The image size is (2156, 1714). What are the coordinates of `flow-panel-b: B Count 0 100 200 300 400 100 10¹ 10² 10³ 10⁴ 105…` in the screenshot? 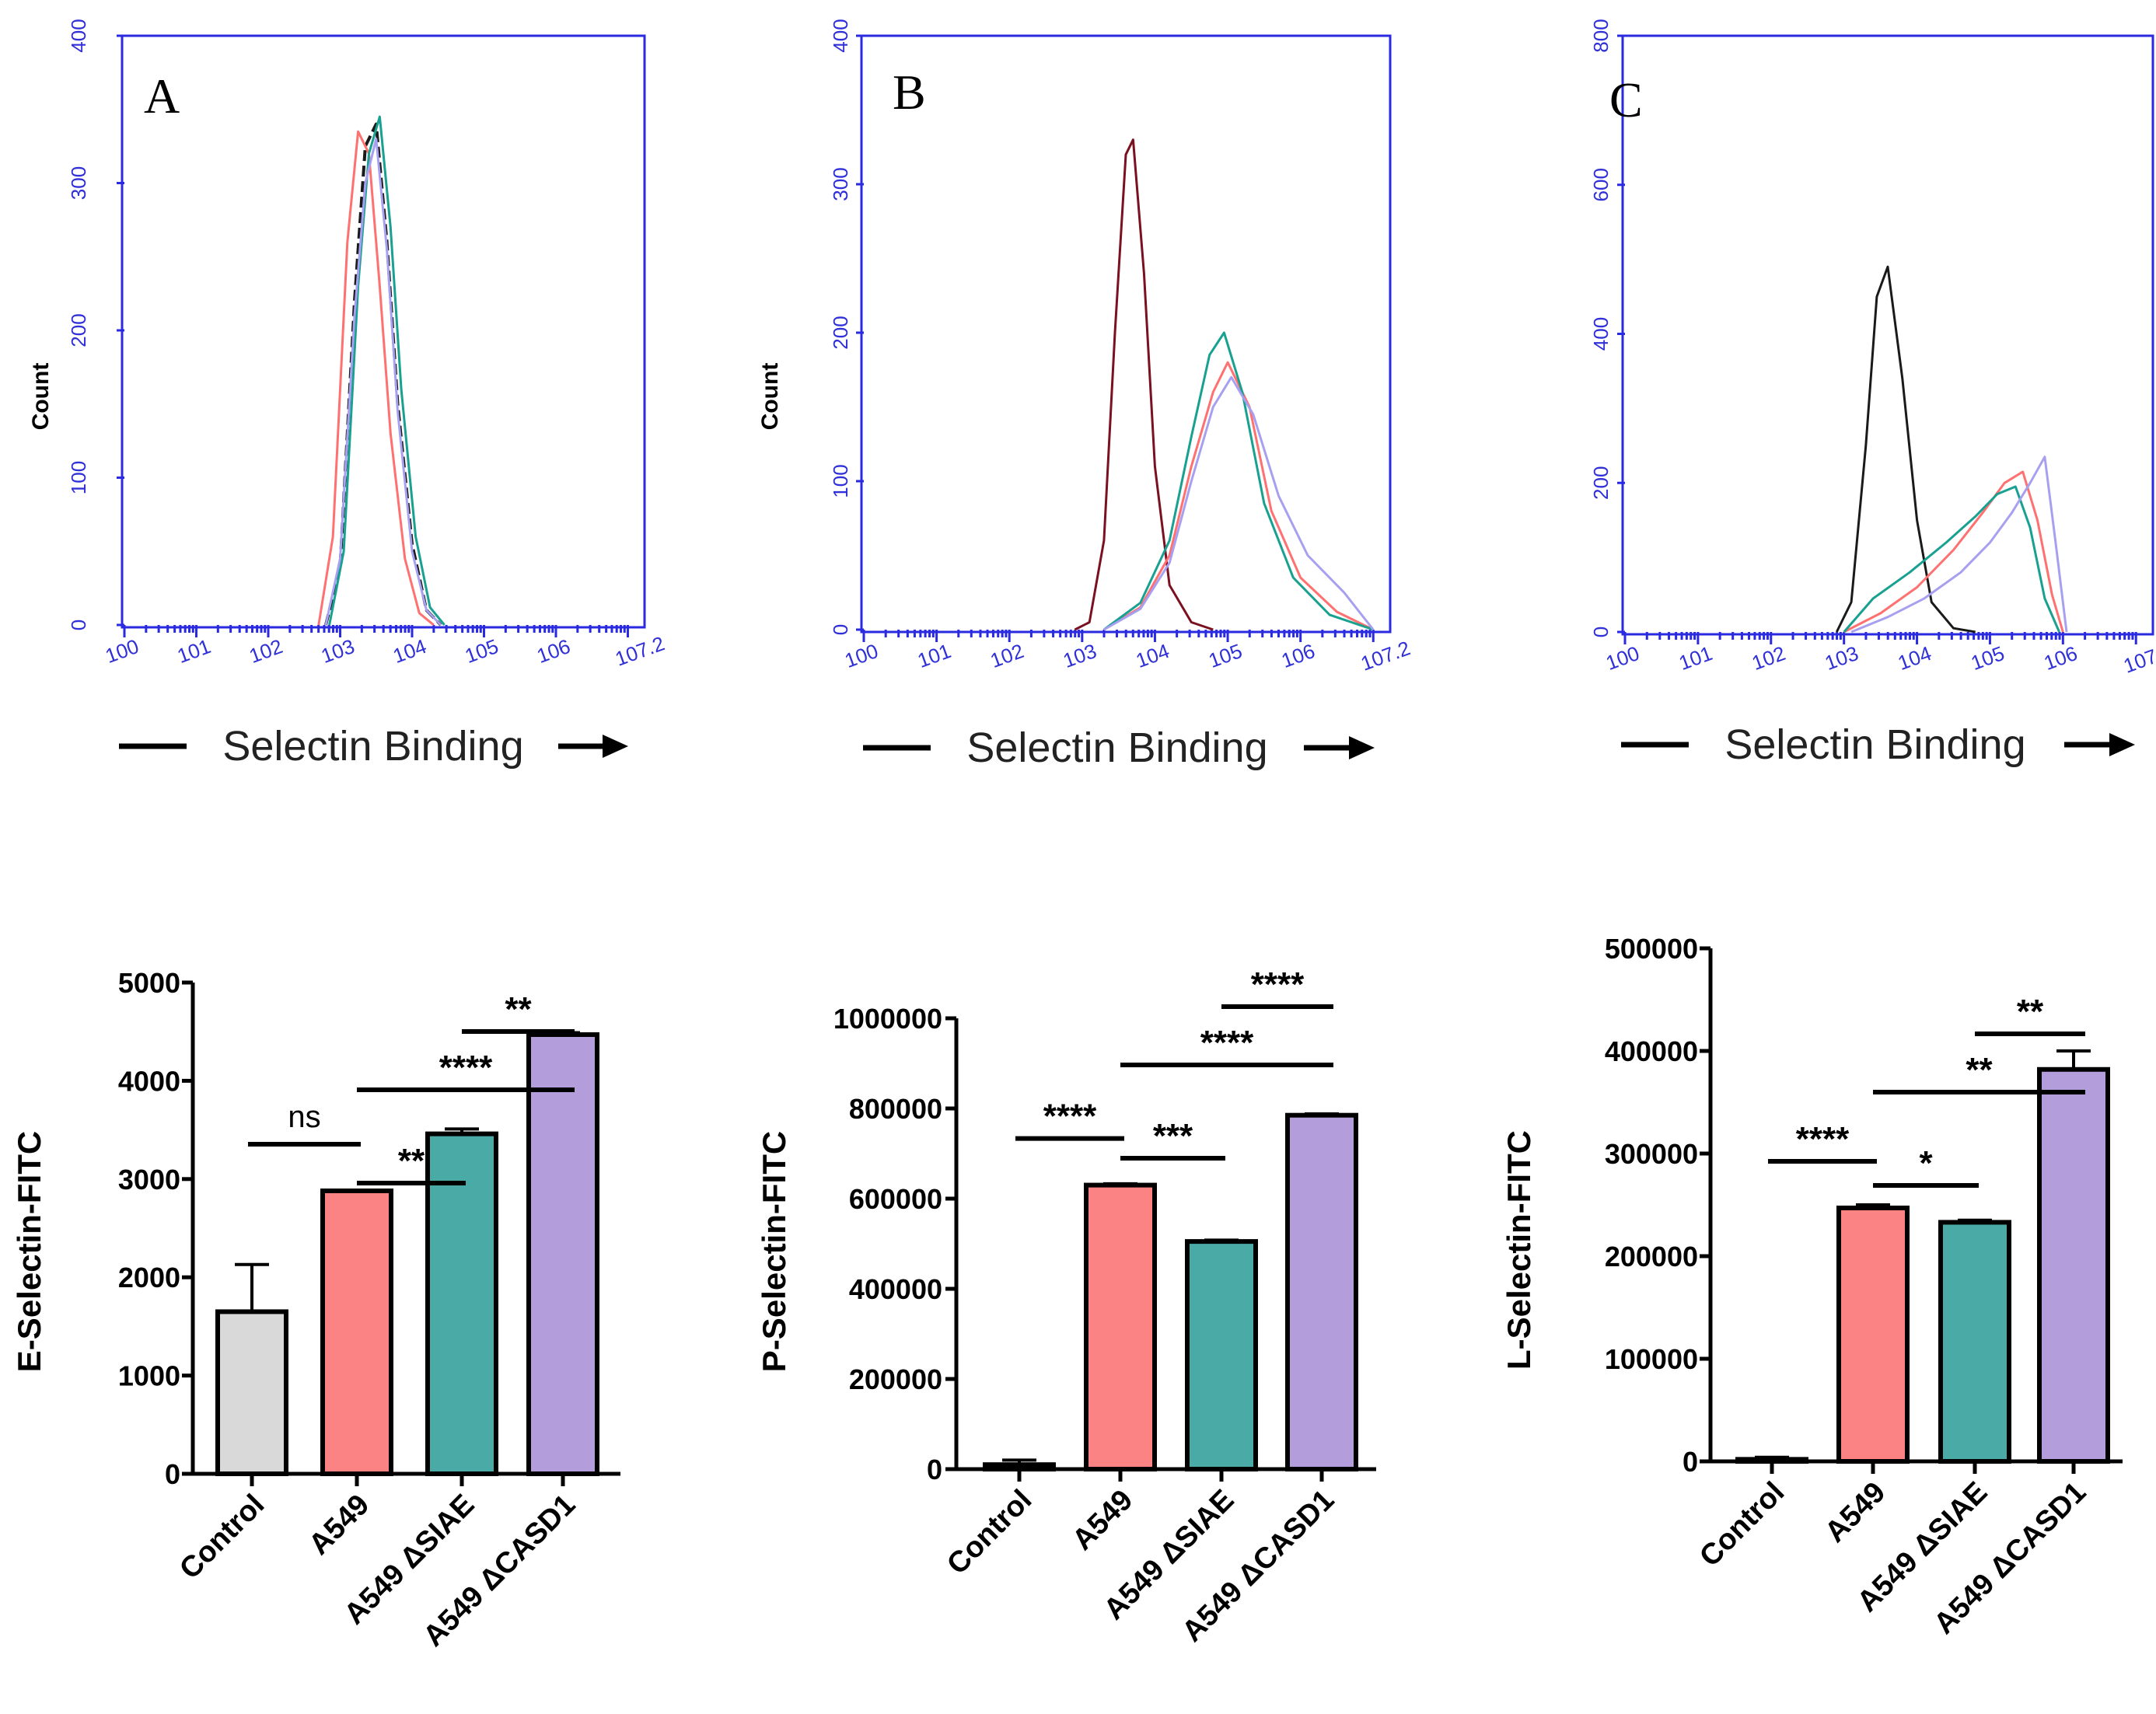 It's located at (1085, 395).